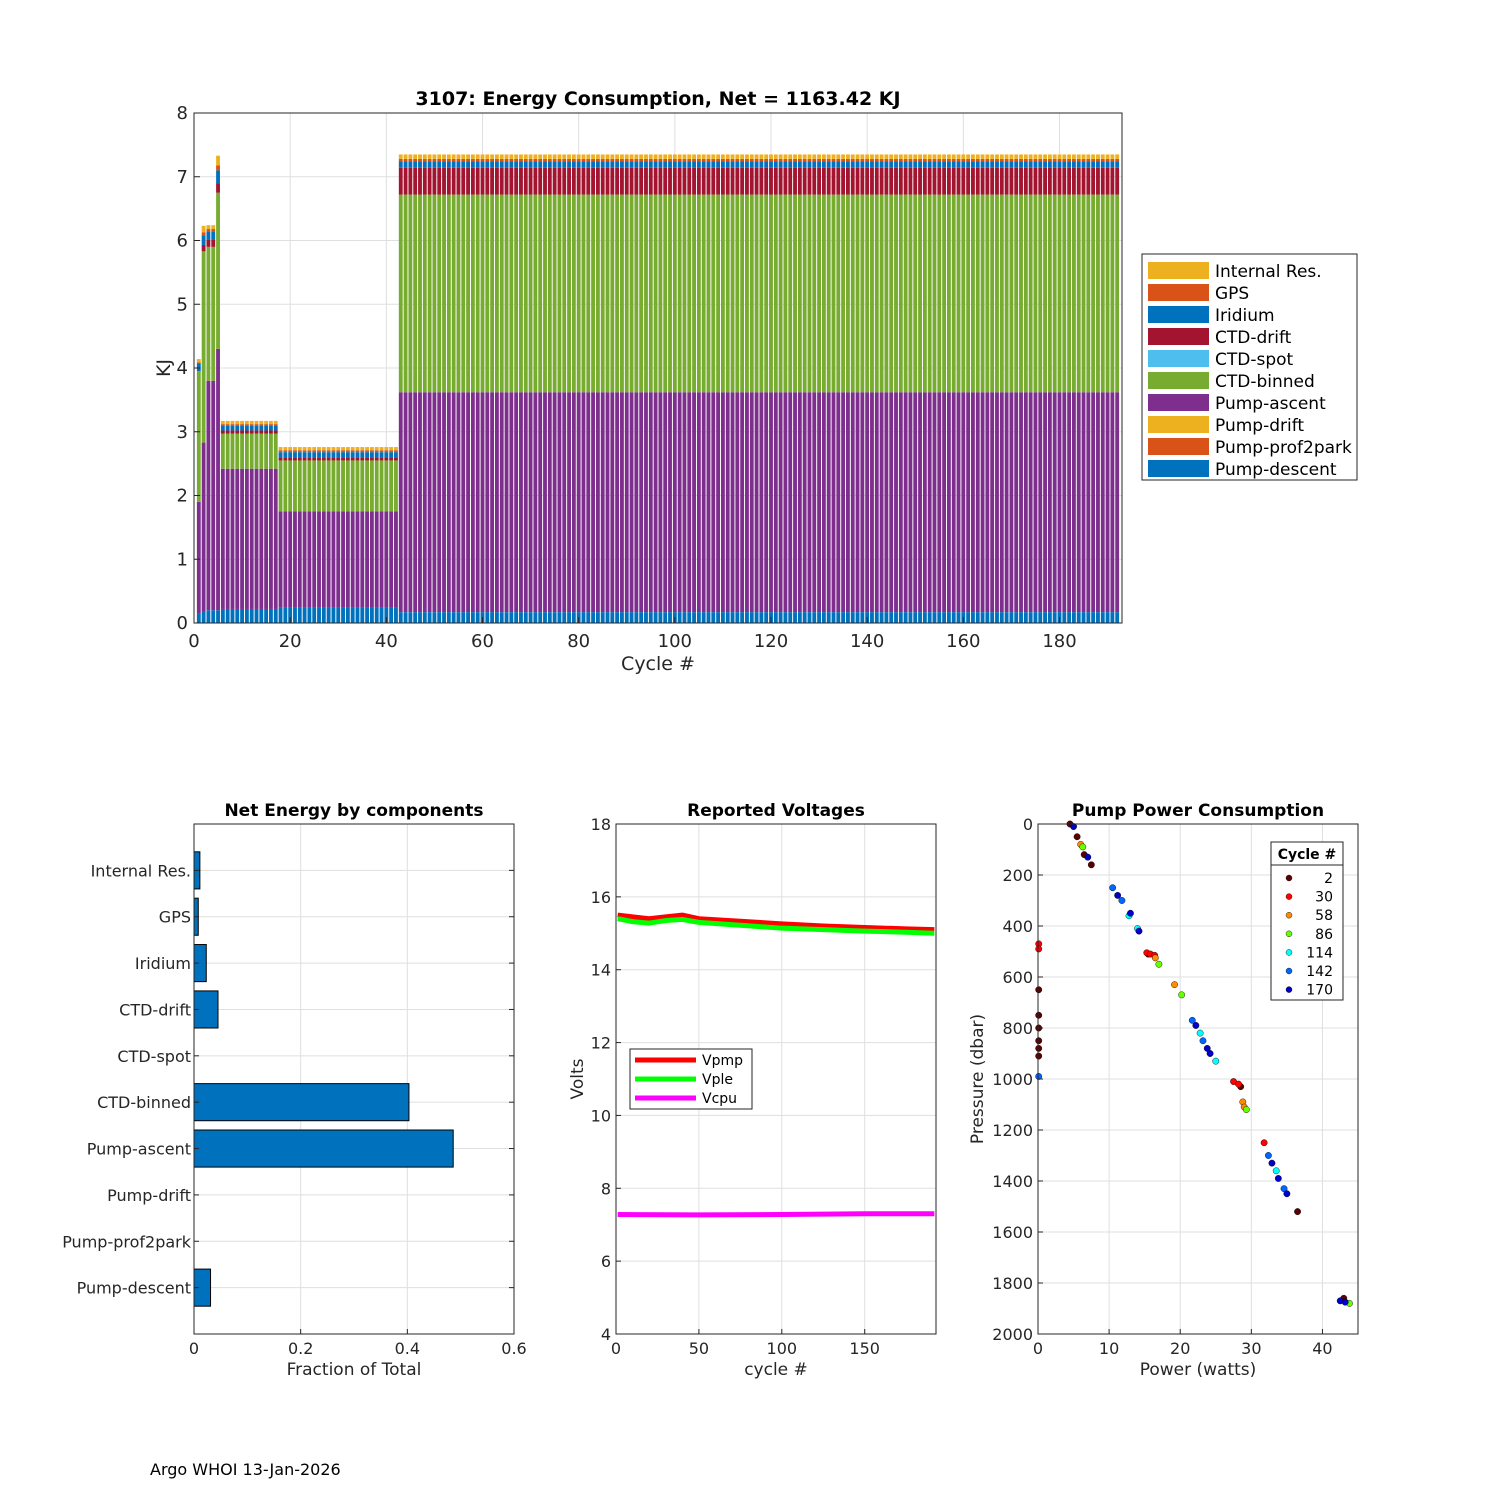 Image resolution: width=1500 pixels, height=1500 pixels. What do you see at coordinates (776, 926) in the screenshot?
I see `series-line-vple` at bounding box center [776, 926].